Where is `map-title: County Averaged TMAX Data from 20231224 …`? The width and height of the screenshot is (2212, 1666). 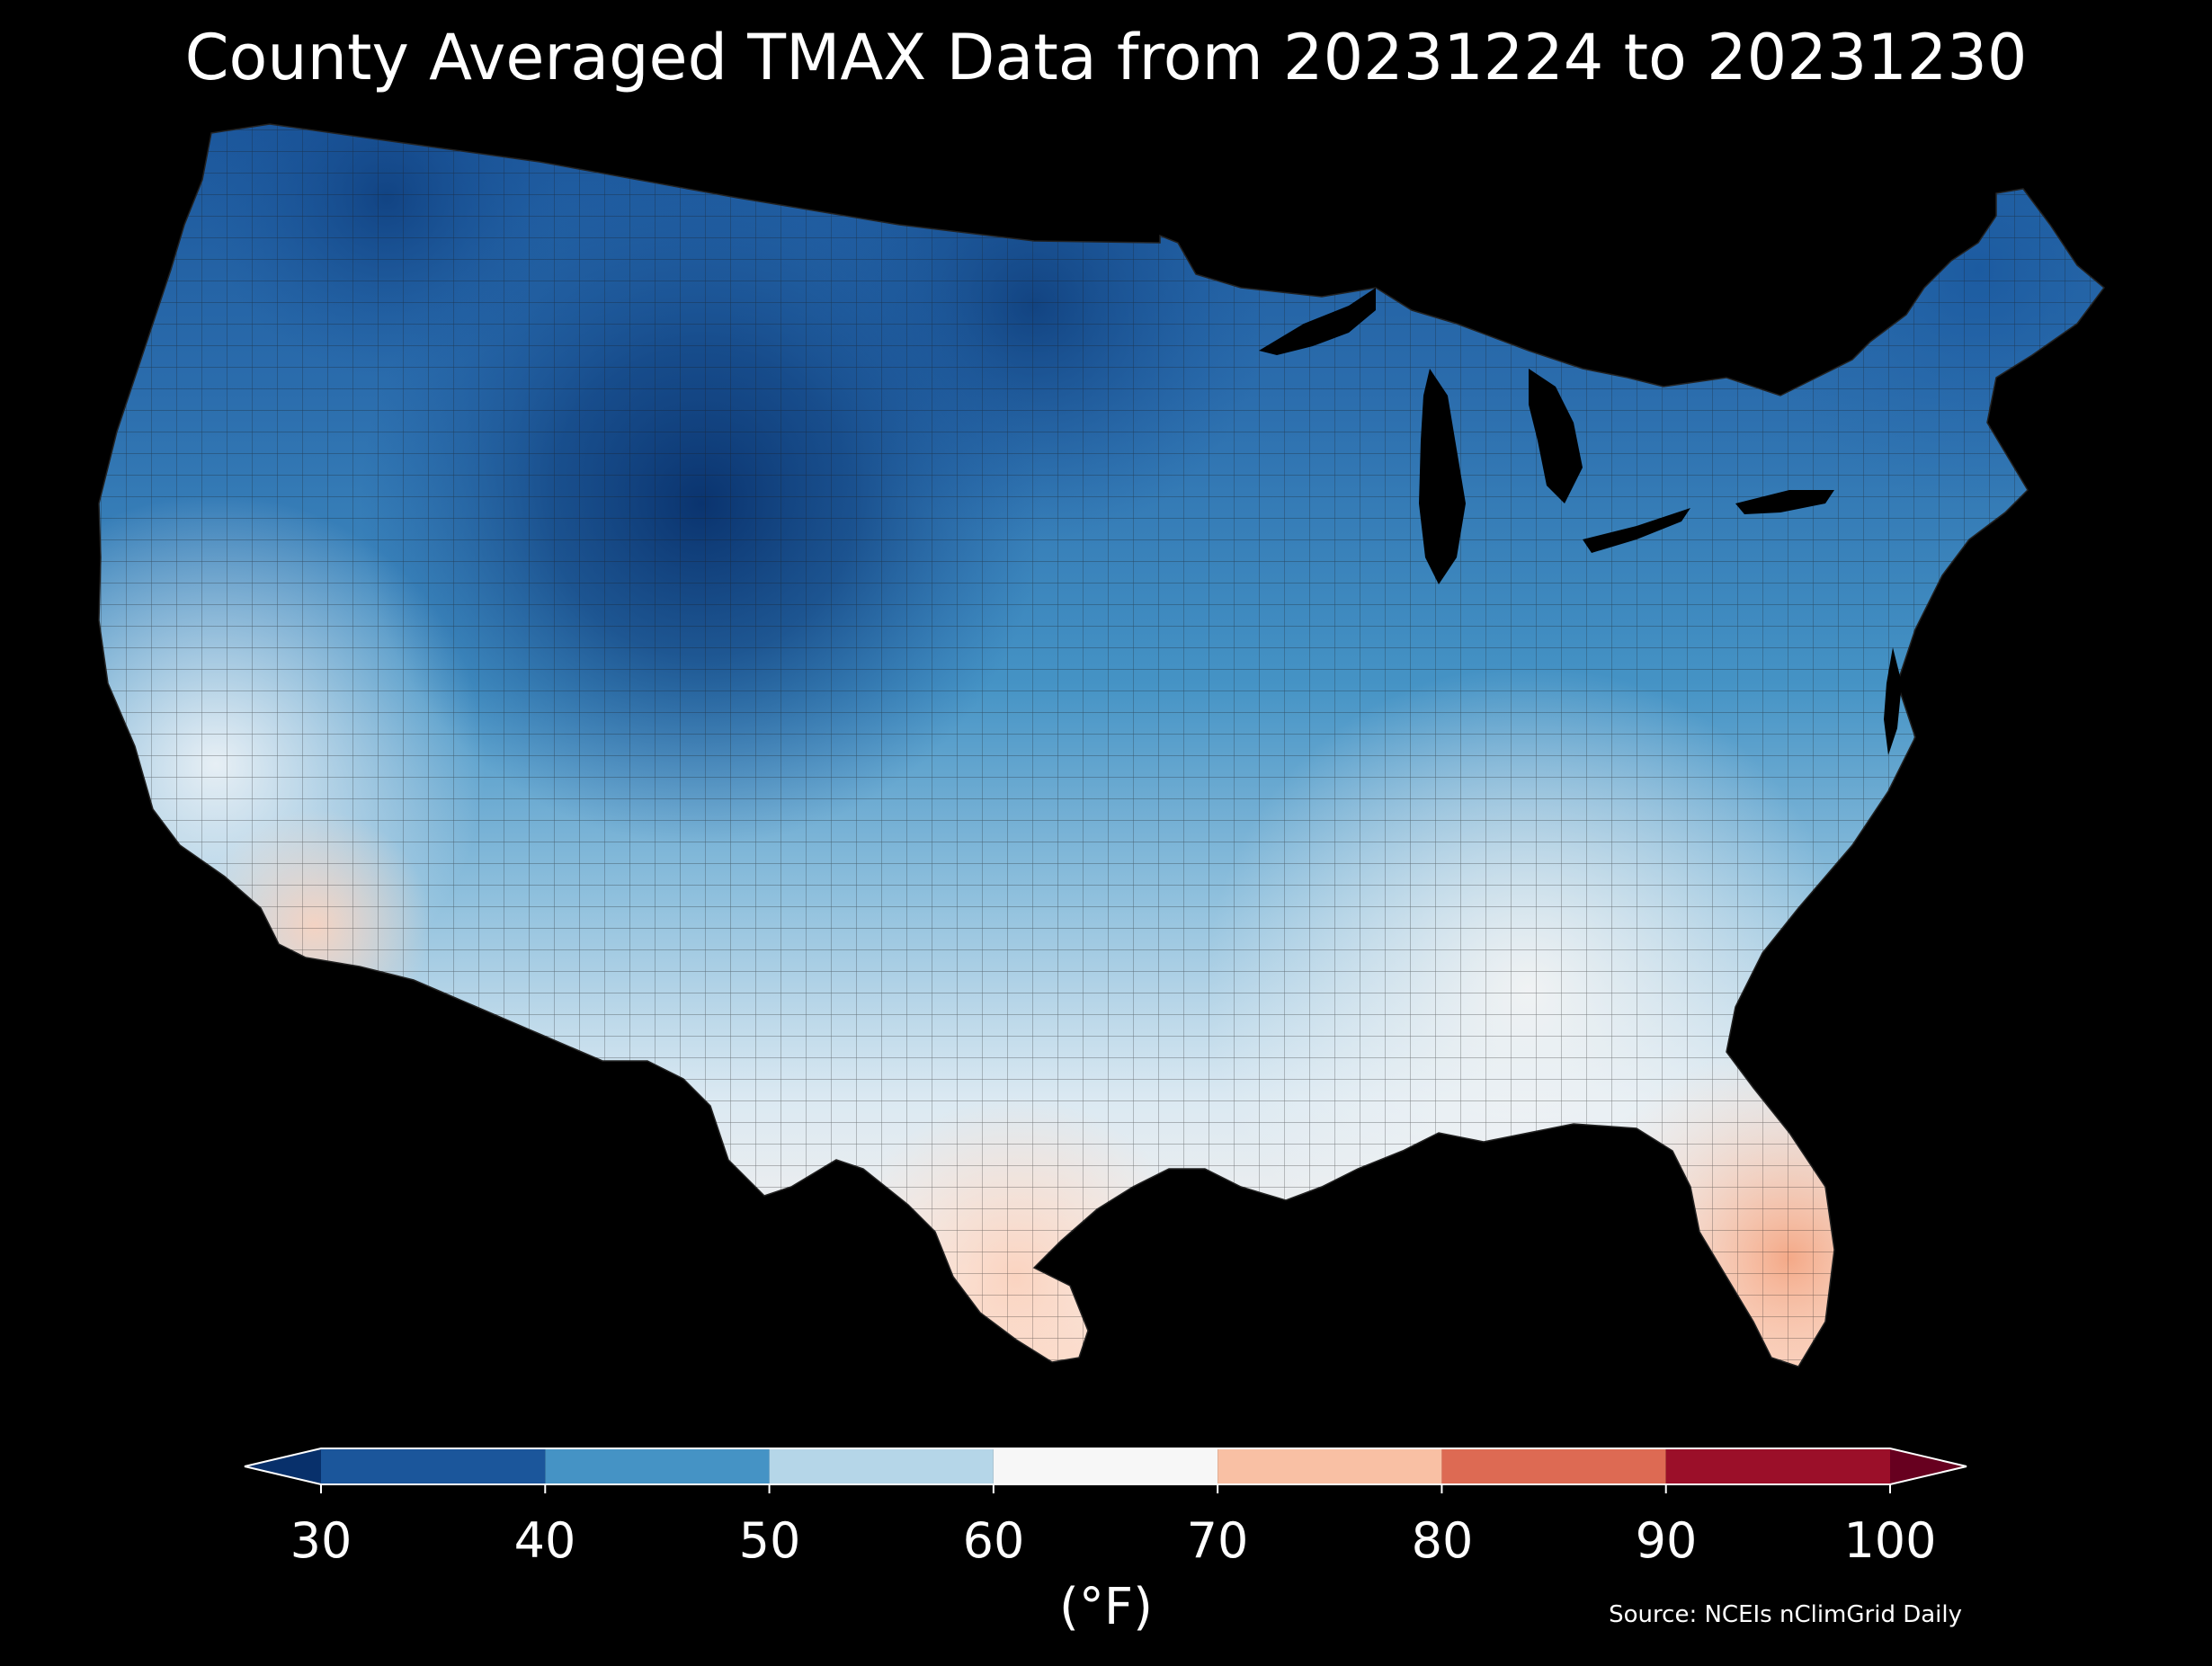 map-title: County Averaged TMAX Data from 20231224 … is located at coordinates (1106, 58).